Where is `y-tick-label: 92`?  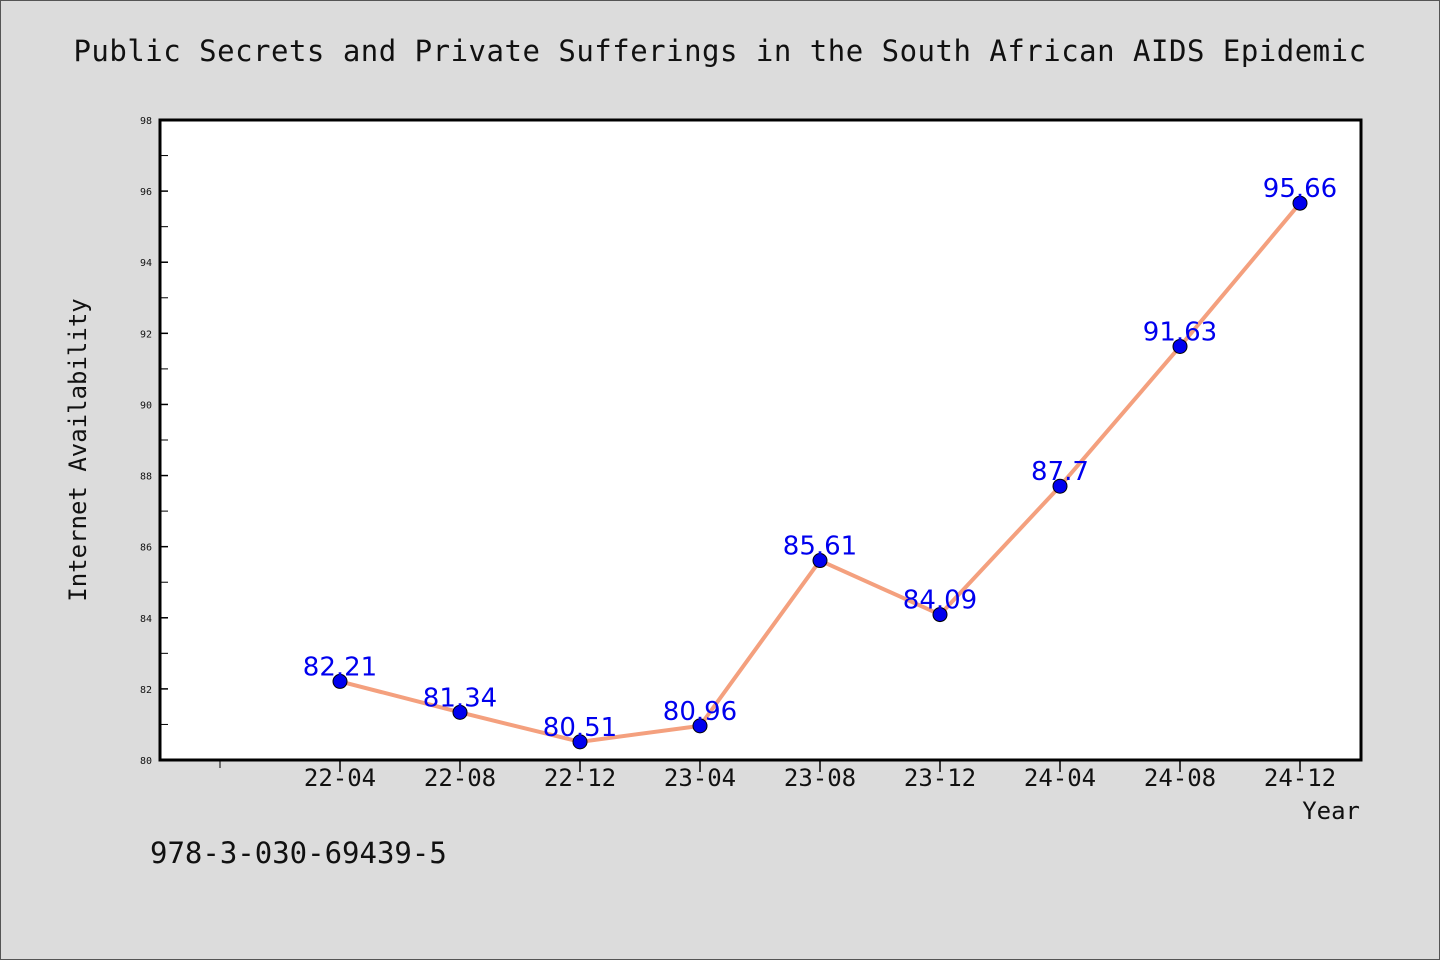 y-tick-label: 92 is located at coordinates (146, 334).